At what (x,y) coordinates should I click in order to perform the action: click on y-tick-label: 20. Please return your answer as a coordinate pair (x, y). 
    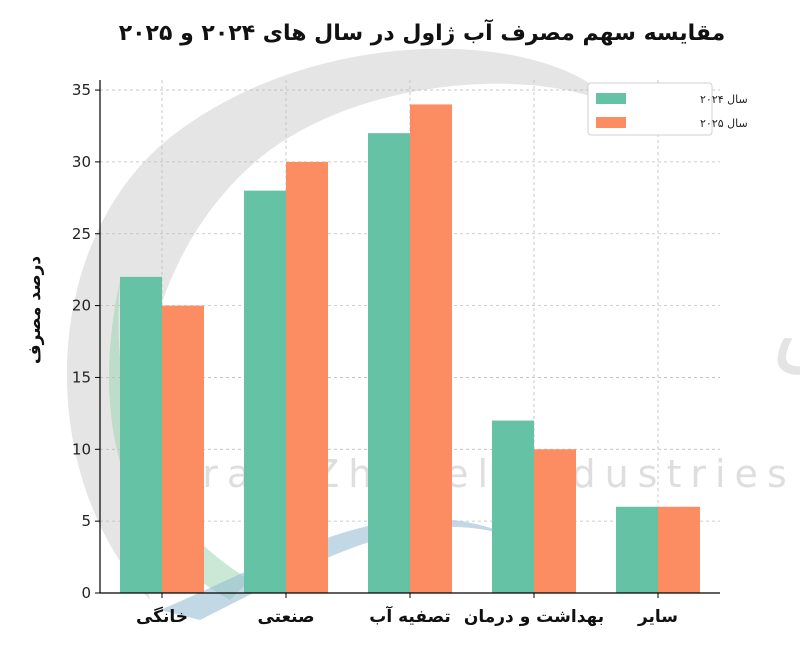
    Looking at the image, I should click on (81, 306).